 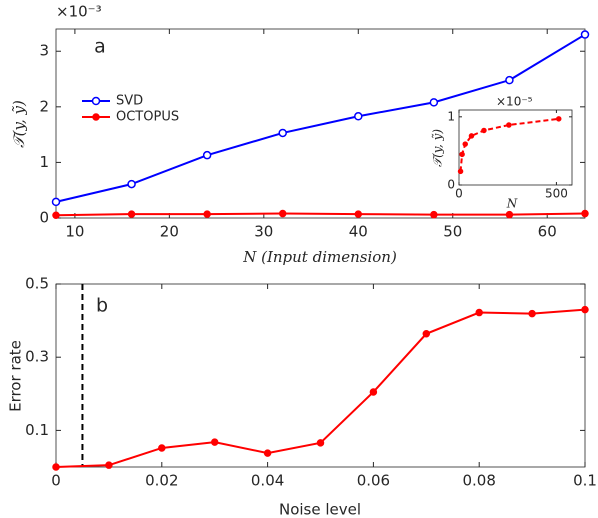 What do you see at coordinates (161, 481) in the screenshot?
I see `x-tick-label: 0.02` at bounding box center [161, 481].